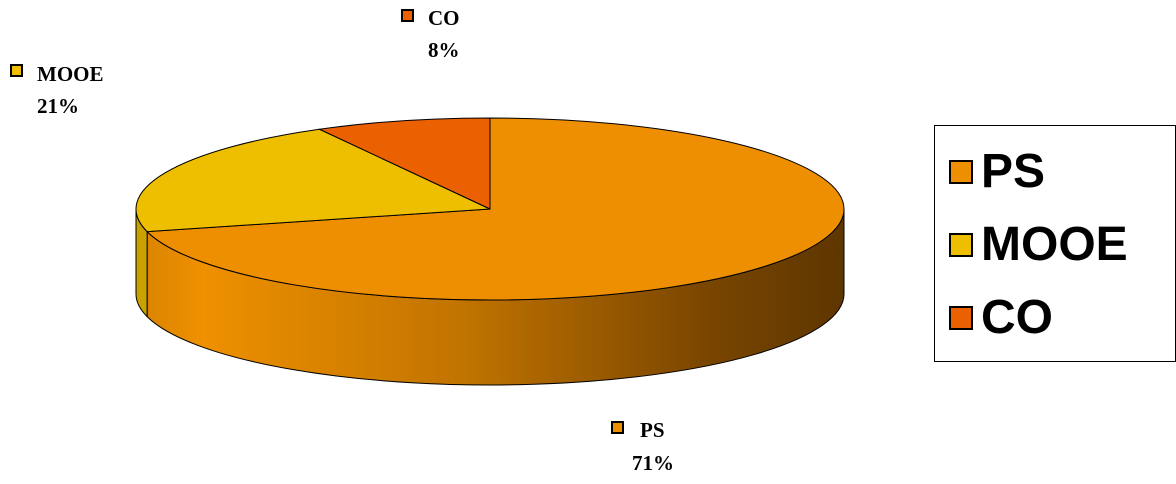  I want to click on slice-label-swatch-mooe, so click(16, 70).